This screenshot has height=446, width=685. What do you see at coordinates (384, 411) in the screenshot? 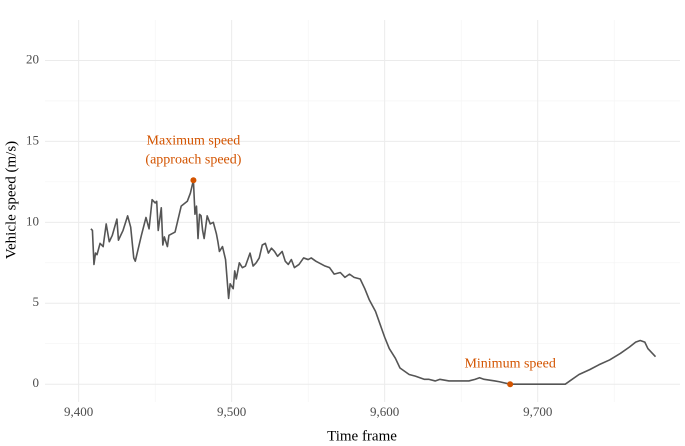
I see `x-tick-label: 9,600` at bounding box center [384, 411].